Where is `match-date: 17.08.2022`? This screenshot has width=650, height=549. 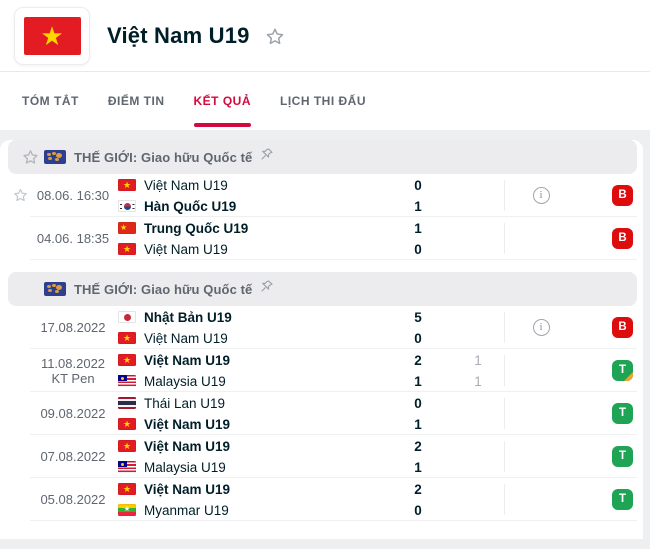 match-date: 17.08.2022 is located at coordinates (73, 327).